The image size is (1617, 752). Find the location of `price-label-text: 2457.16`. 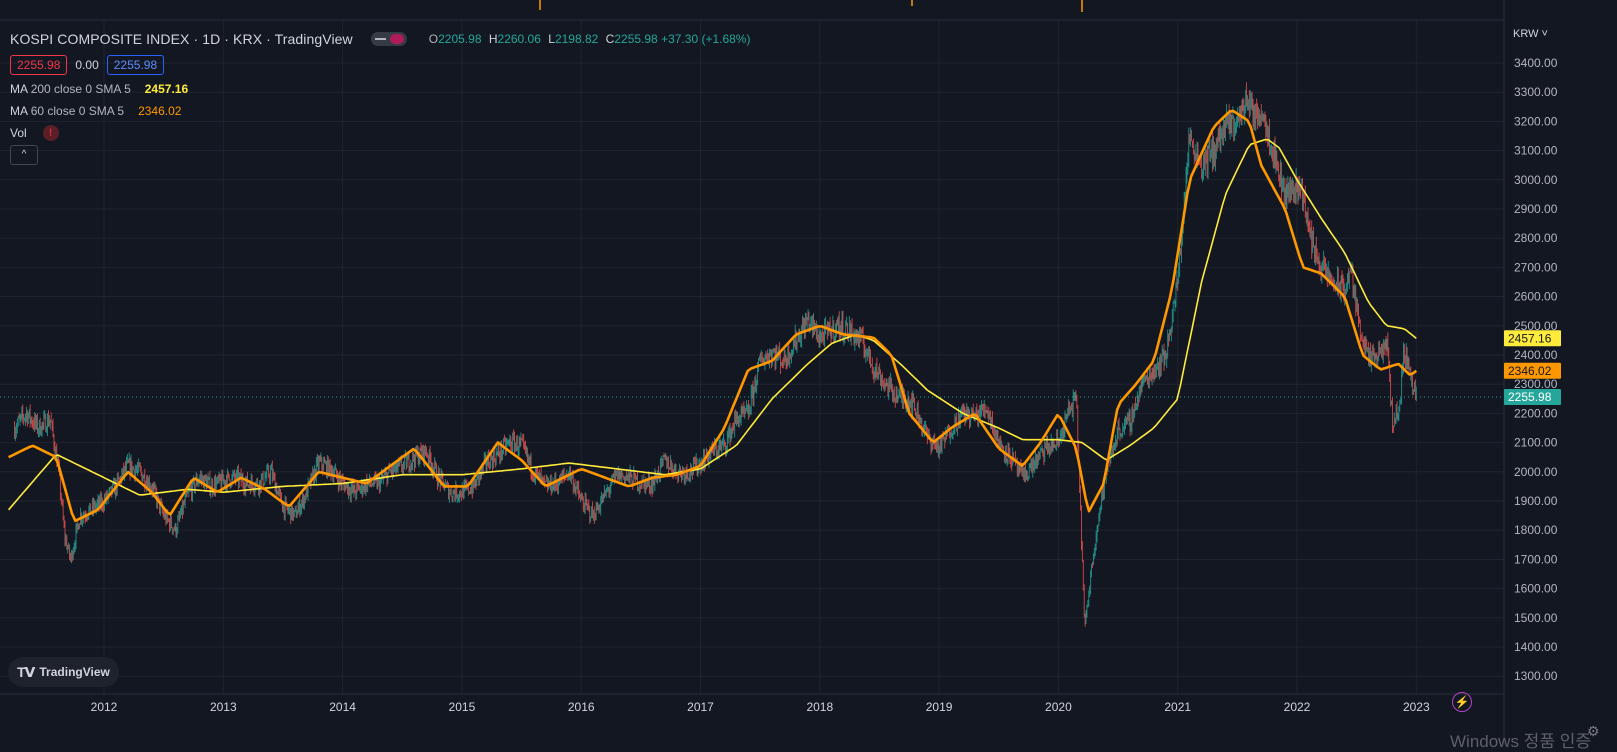

price-label-text: 2457.16 is located at coordinates (1530, 338).